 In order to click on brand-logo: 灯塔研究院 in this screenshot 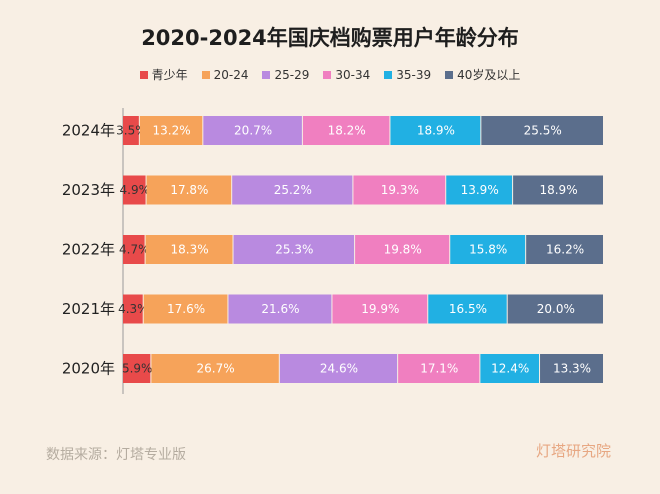, I will do `click(574, 451)`.